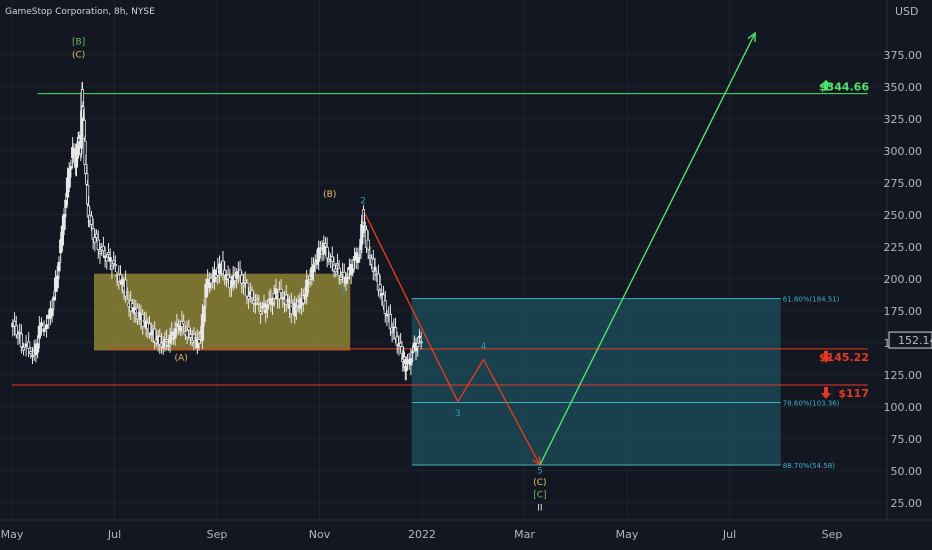  What do you see at coordinates (524, 534) in the screenshot?
I see `time-tick-label: Mar` at bounding box center [524, 534].